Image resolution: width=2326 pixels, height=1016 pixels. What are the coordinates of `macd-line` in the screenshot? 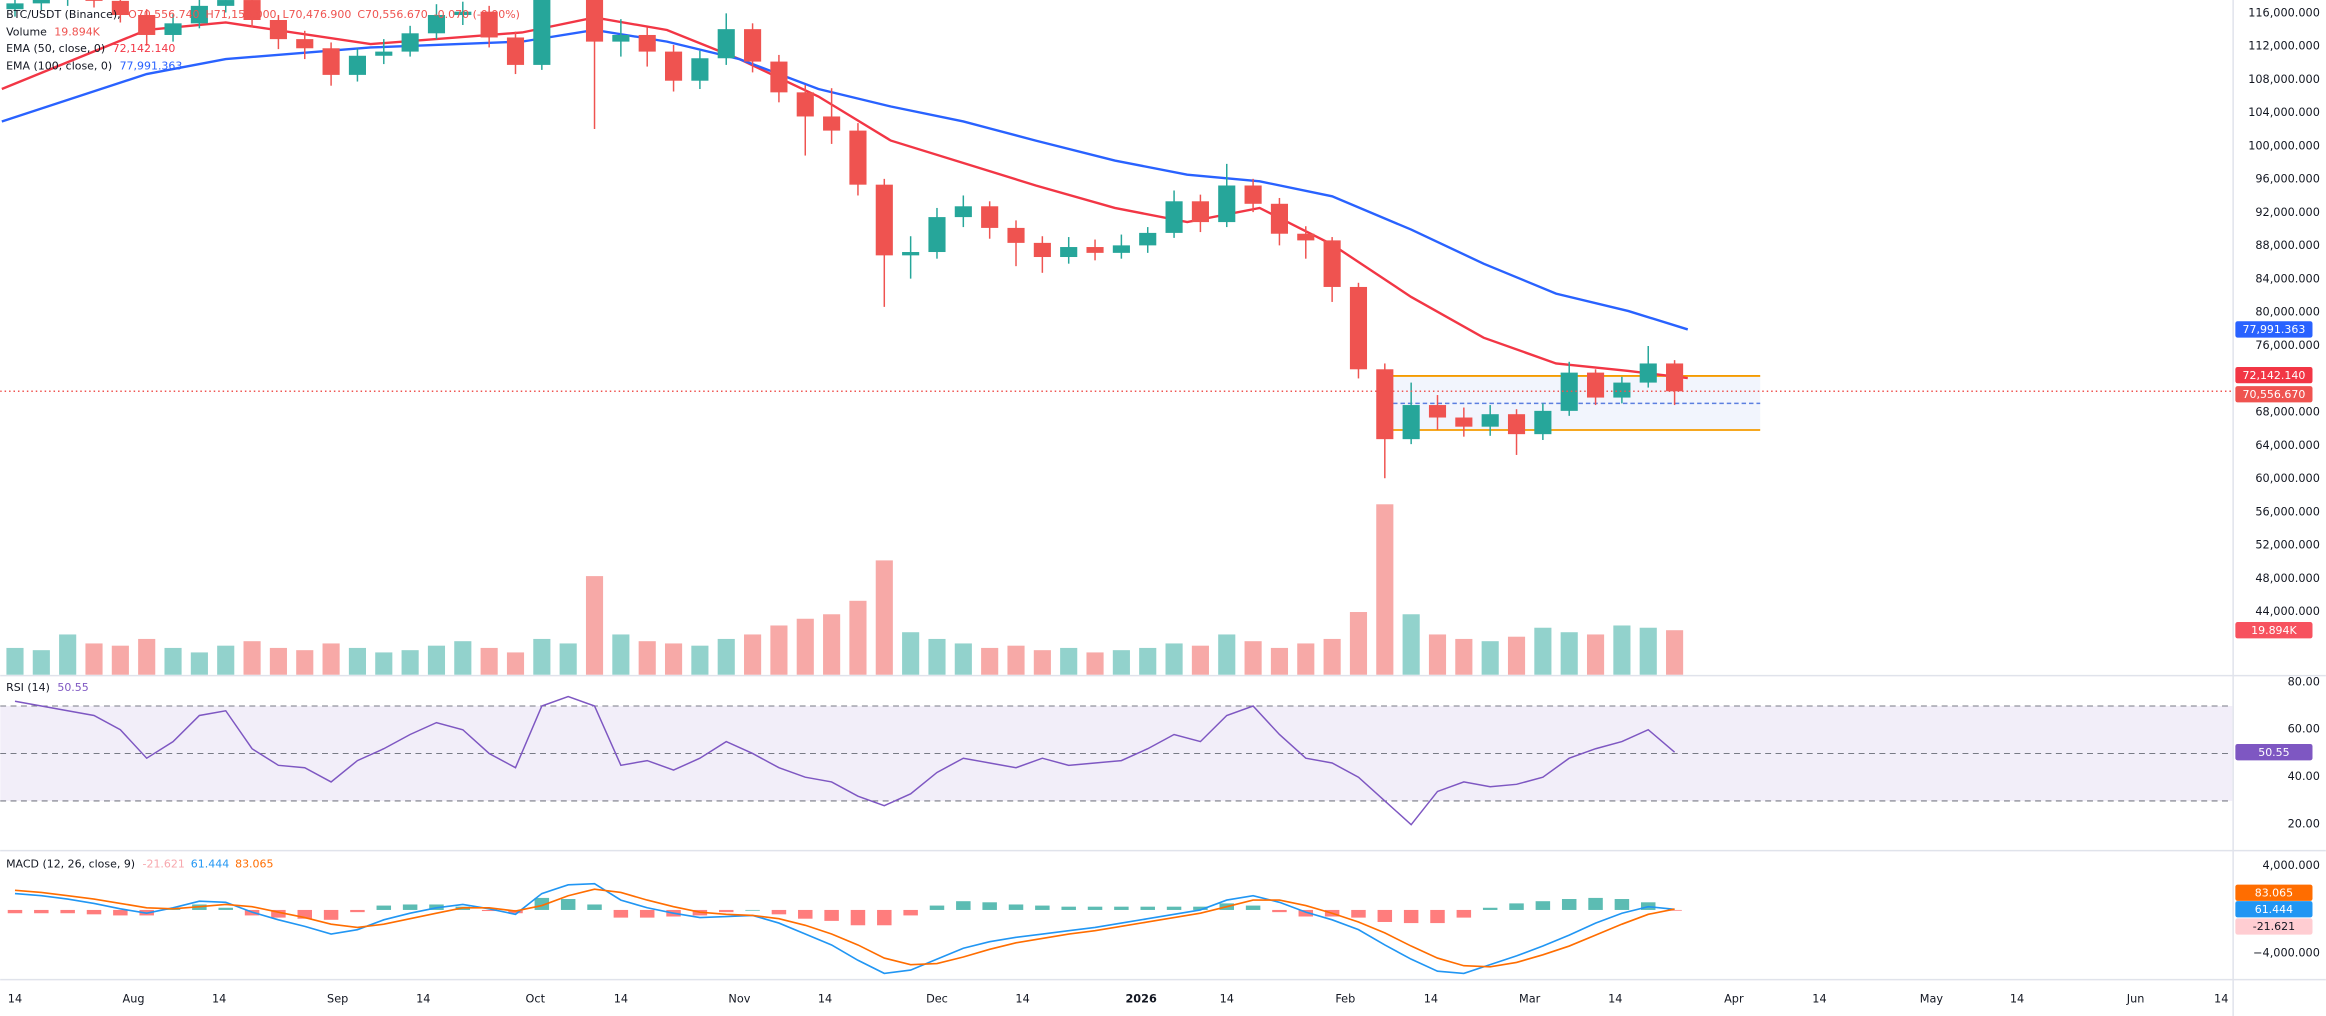 It's located at (844, 928).